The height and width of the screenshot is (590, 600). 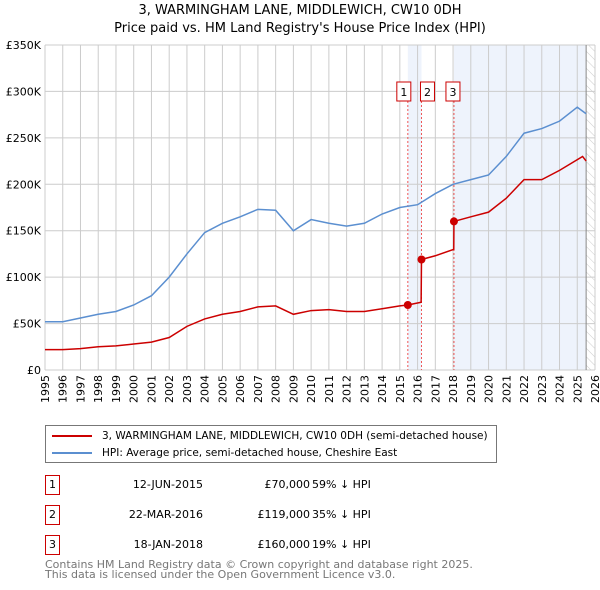 I want to click on sale-date: 12-JUN-2015, so click(x=167, y=484).